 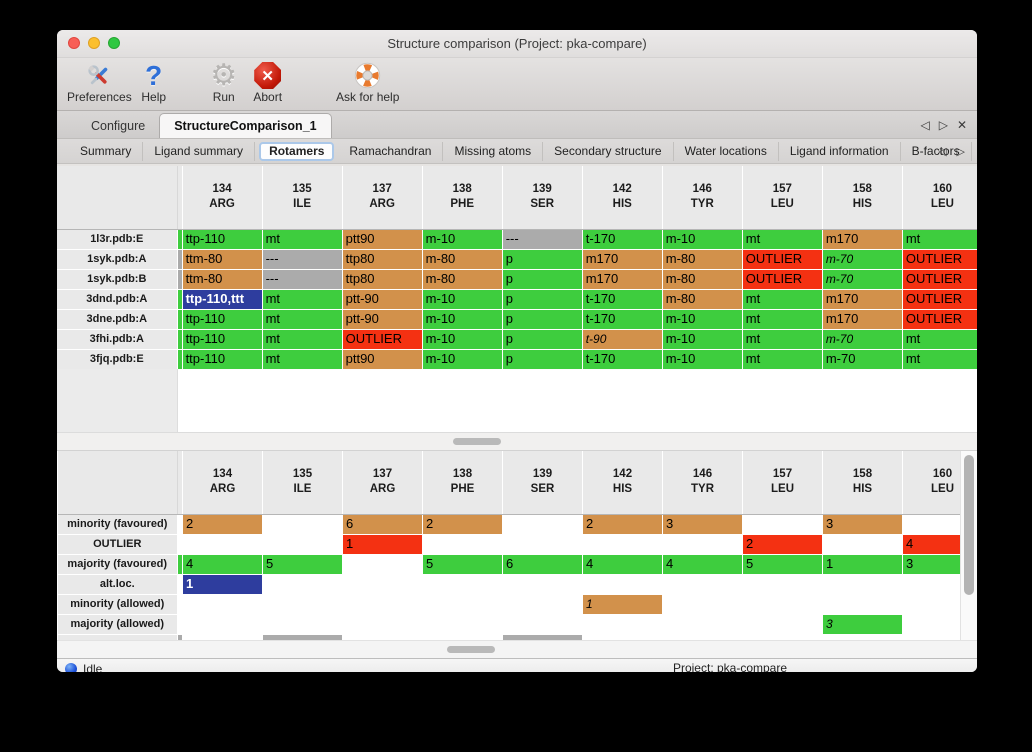 What do you see at coordinates (942, 151) in the screenshot?
I see `subtab-nav-left-icon: ◁` at bounding box center [942, 151].